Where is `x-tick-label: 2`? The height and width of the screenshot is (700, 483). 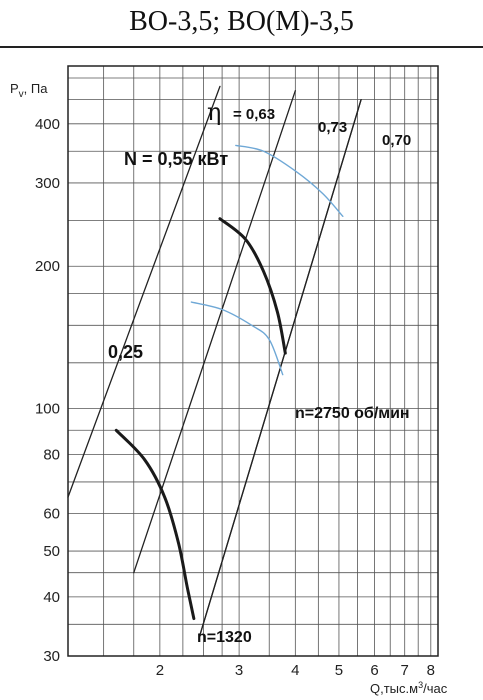 x-tick-label: 2 is located at coordinates (160, 670).